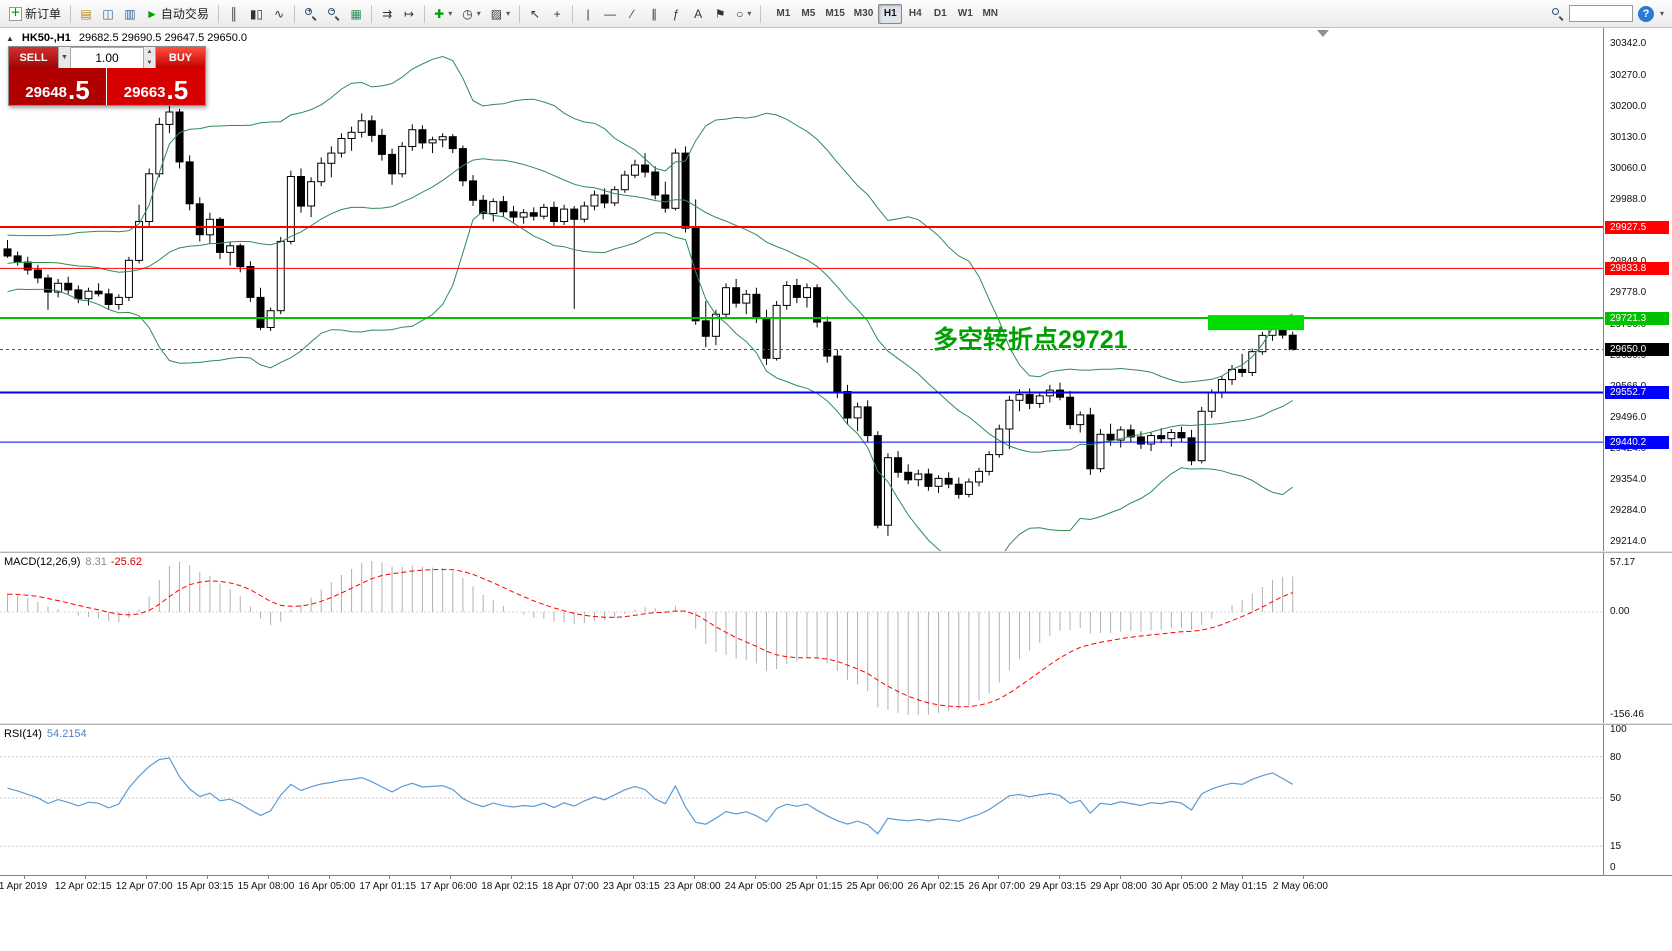  What do you see at coordinates (557, 14) in the screenshot?
I see `crosshair-tool-button: +` at bounding box center [557, 14].